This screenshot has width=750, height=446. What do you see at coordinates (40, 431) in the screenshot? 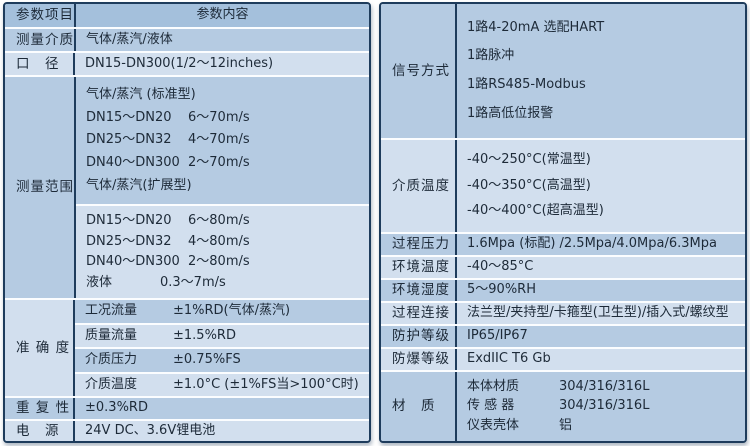
I see `power-label: 电 源` at bounding box center [40, 431].